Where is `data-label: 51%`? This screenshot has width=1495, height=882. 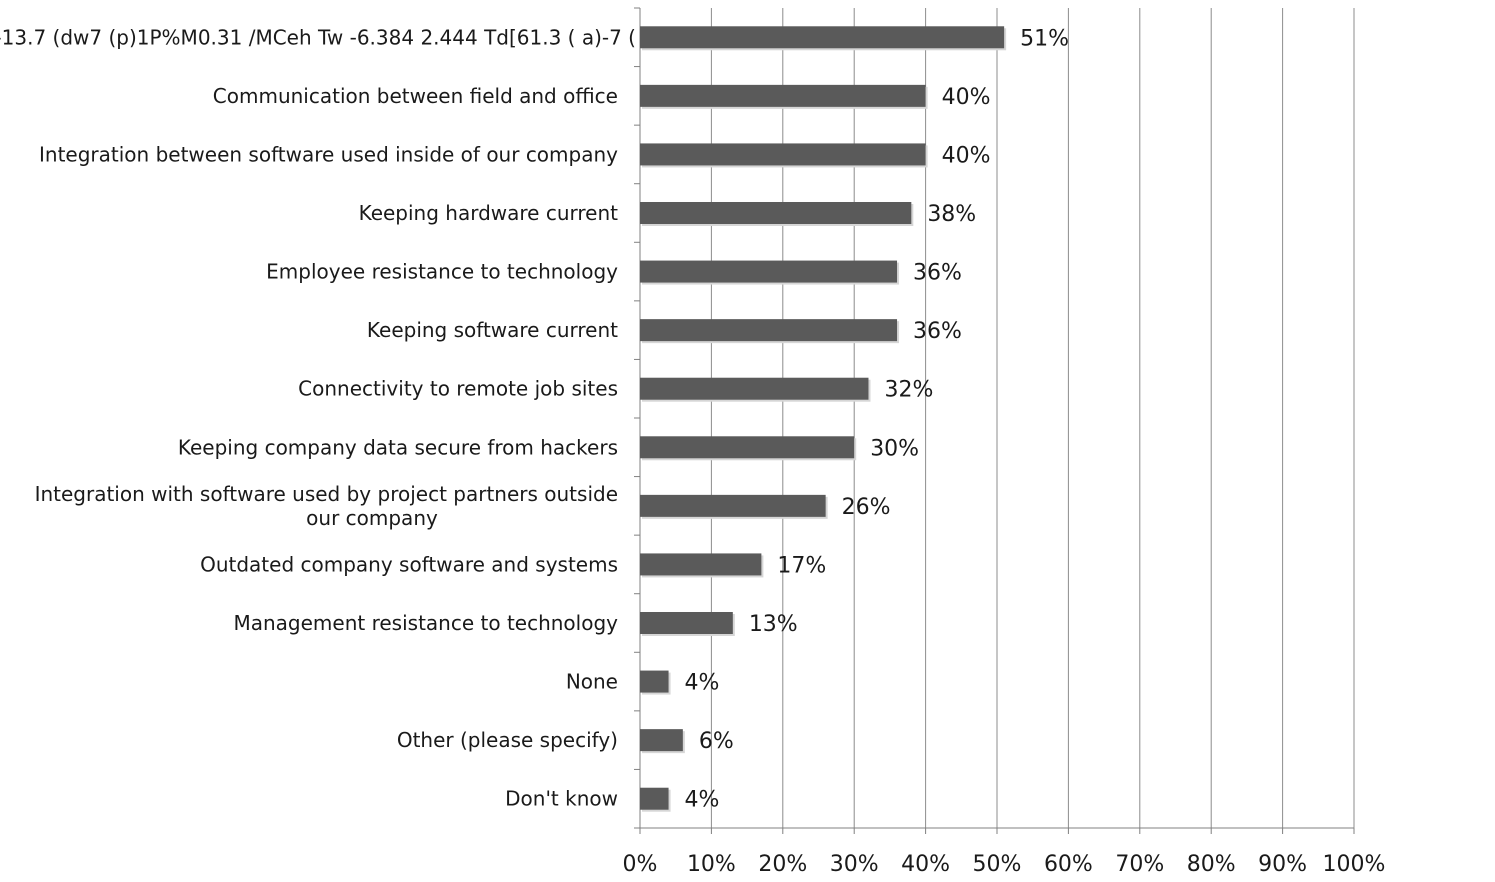
data-label: 51% is located at coordinates (1044, 38).